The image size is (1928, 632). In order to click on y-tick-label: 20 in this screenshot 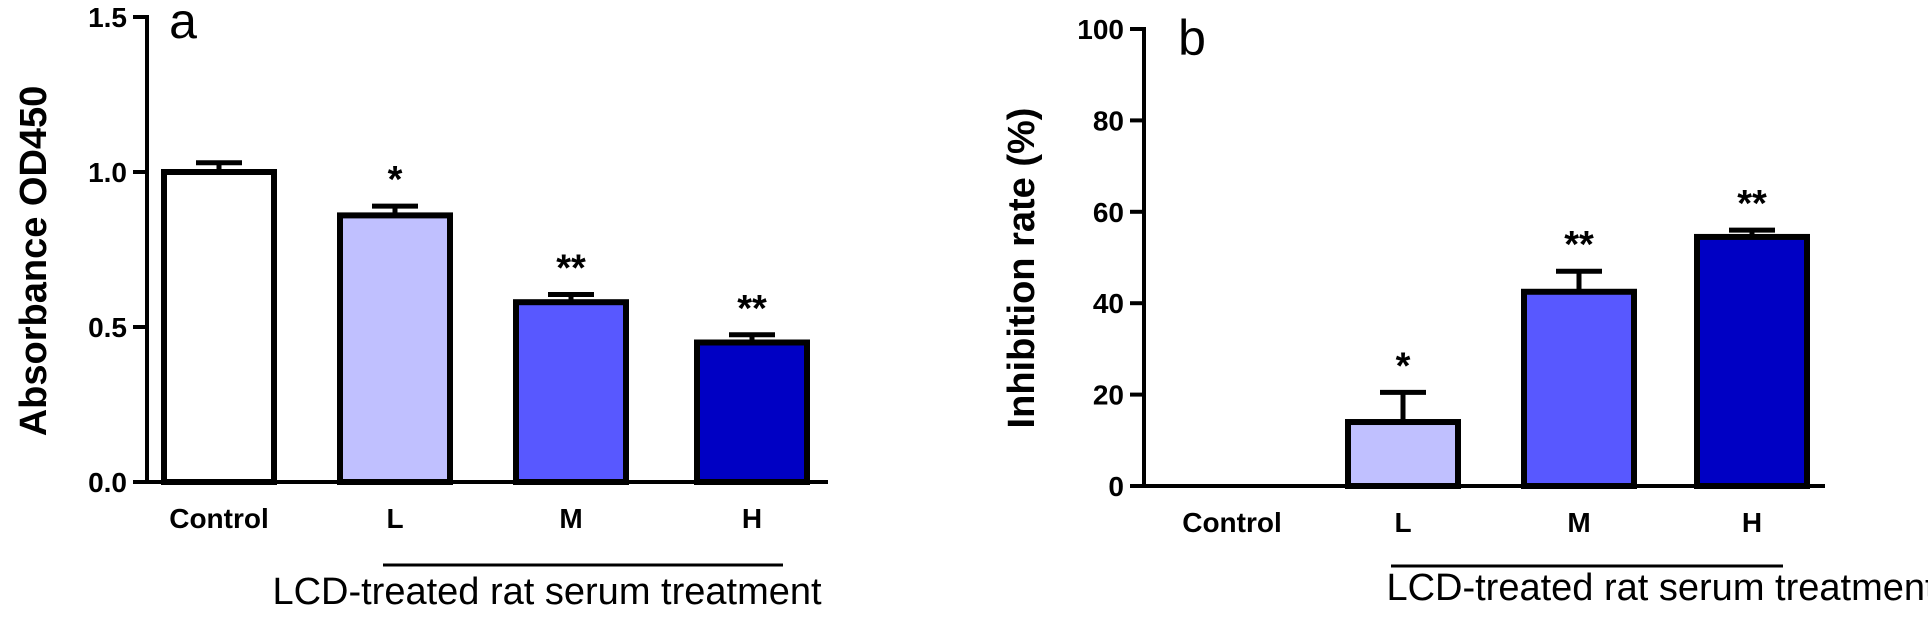, I will do `click(1108, 395)`.